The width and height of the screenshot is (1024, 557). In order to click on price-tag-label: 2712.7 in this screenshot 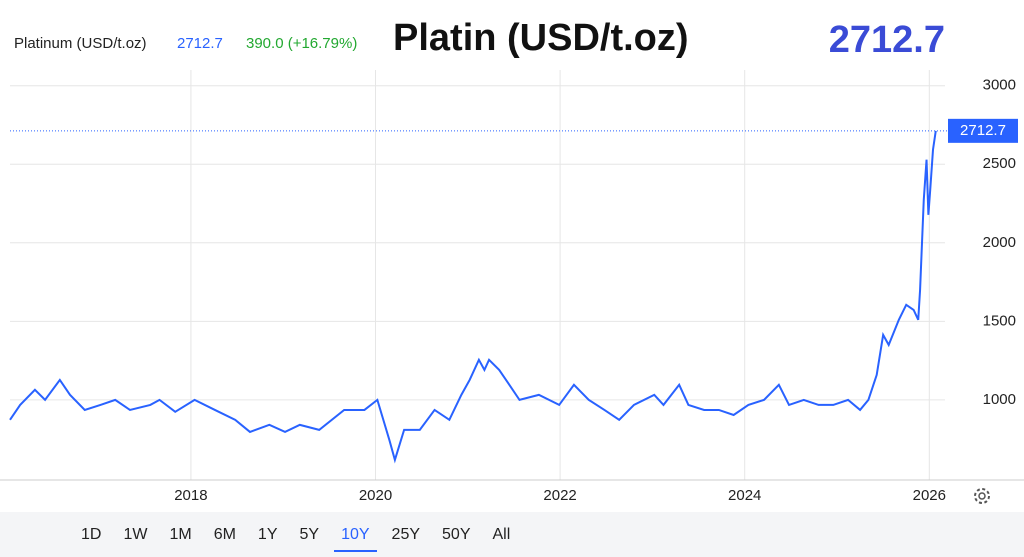, I will do `click(983, 130)`.